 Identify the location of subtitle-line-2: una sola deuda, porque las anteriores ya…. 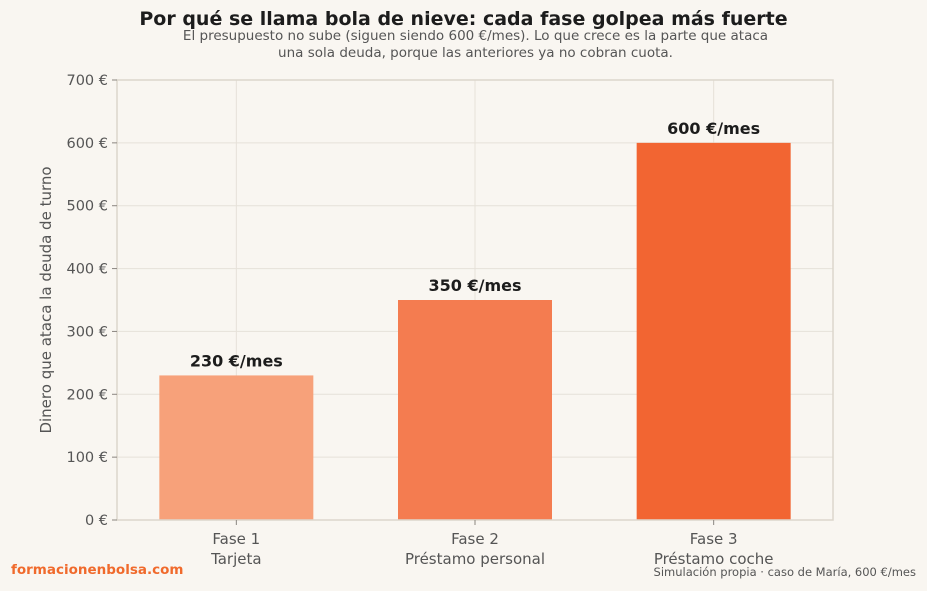
(475, 53).